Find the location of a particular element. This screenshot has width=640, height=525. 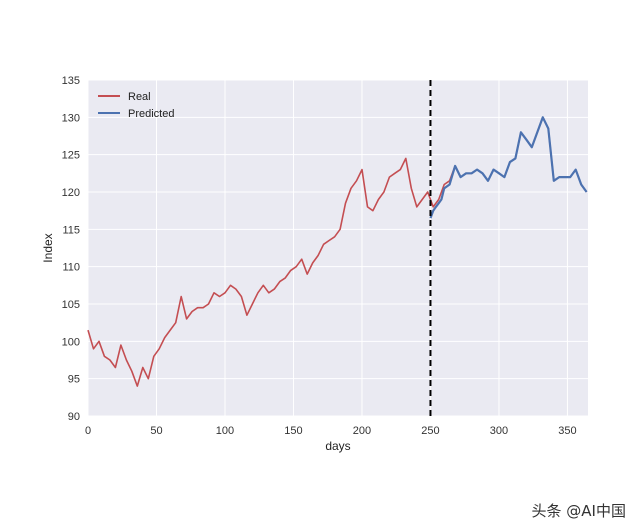

y-tick-label: 130 is located at coordinates (71, 118).